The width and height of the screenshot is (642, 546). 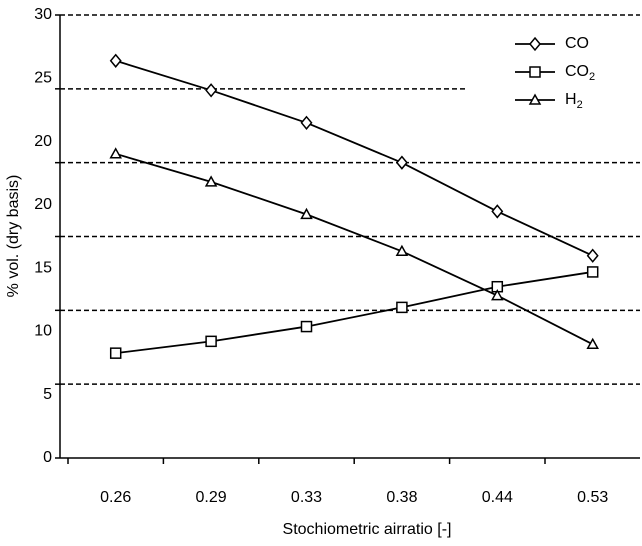 What do you see at coordinates (306, 497) in the screenshot?
I see `x-tick-label: 0.33` at bounding box center [306, 497].